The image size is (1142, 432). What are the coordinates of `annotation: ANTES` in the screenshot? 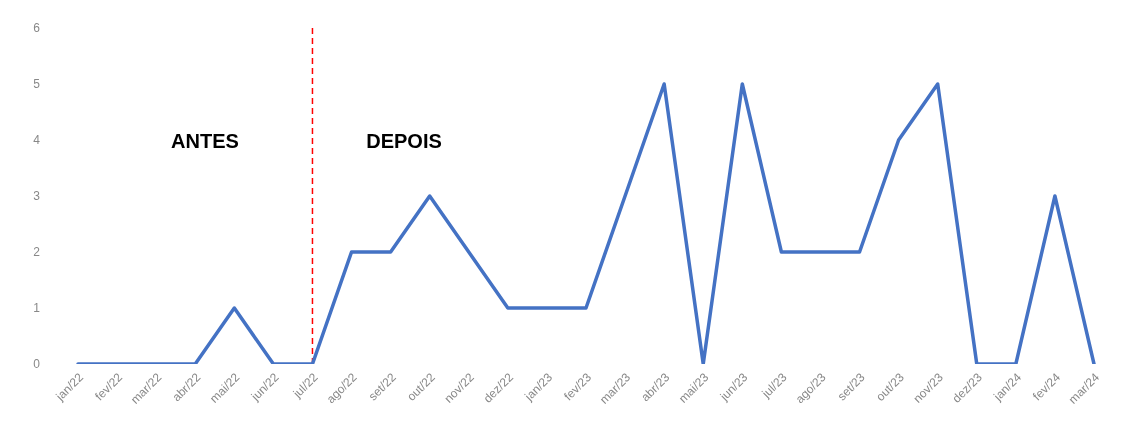 It's located at (205, 141).